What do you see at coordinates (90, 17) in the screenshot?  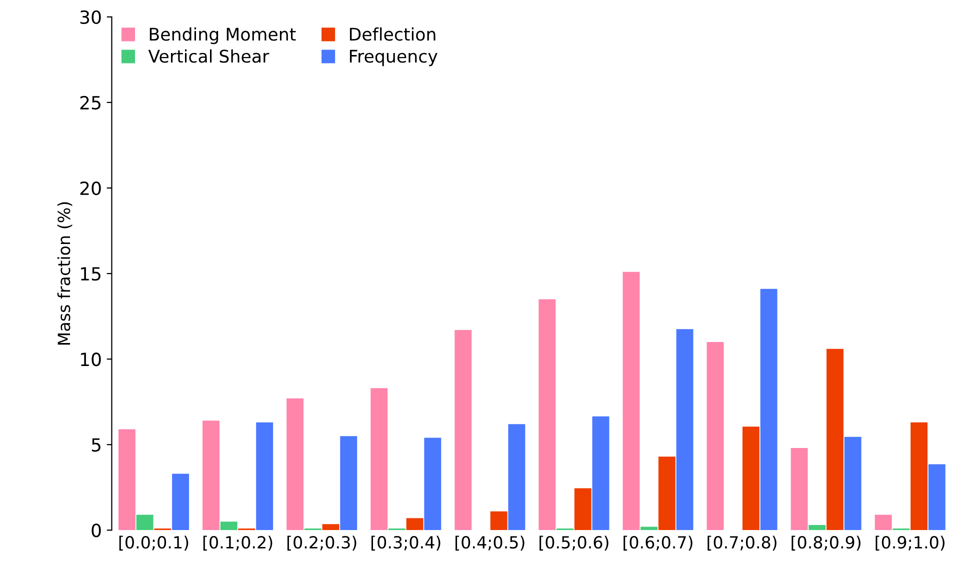 I see `y-tick-label: 30` at bounding box center [90, 17].